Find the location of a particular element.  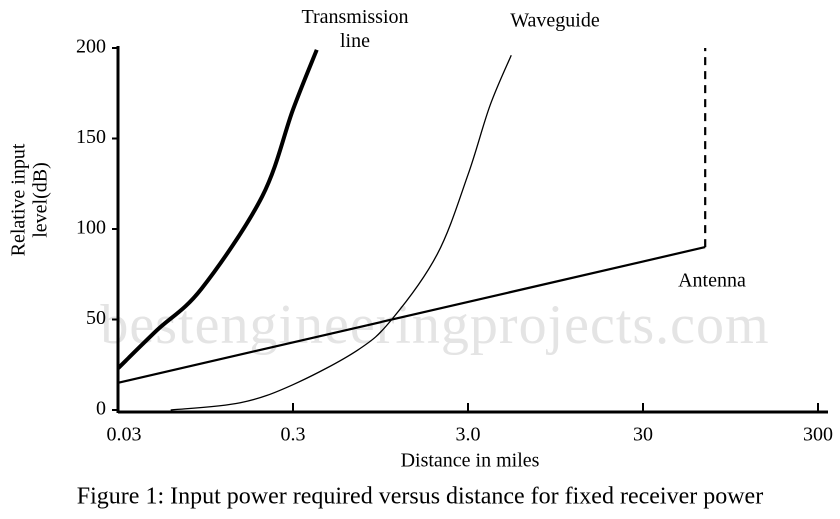

y-tick-label: 100 is located at coordinates (91, 228).